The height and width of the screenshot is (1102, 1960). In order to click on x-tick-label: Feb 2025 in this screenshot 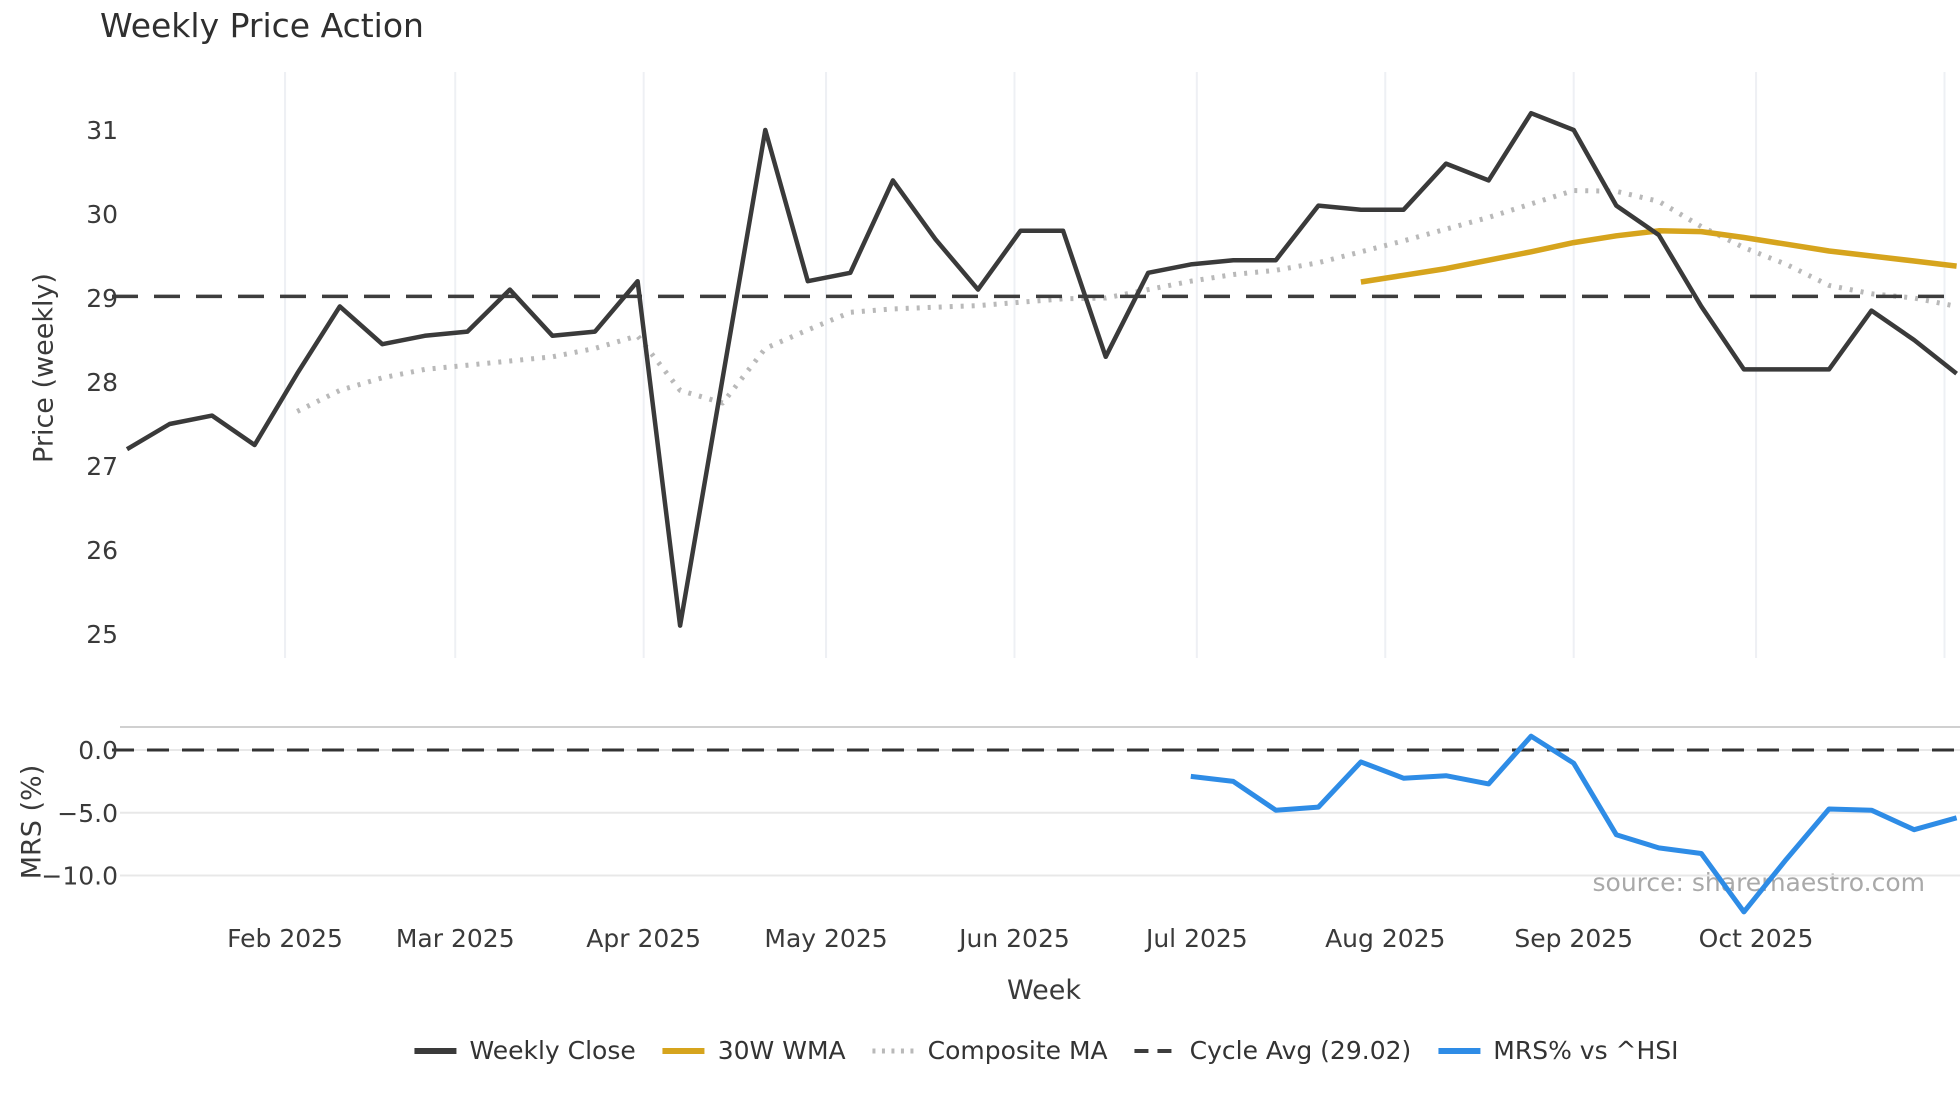, I will do `click(285, 938)`.